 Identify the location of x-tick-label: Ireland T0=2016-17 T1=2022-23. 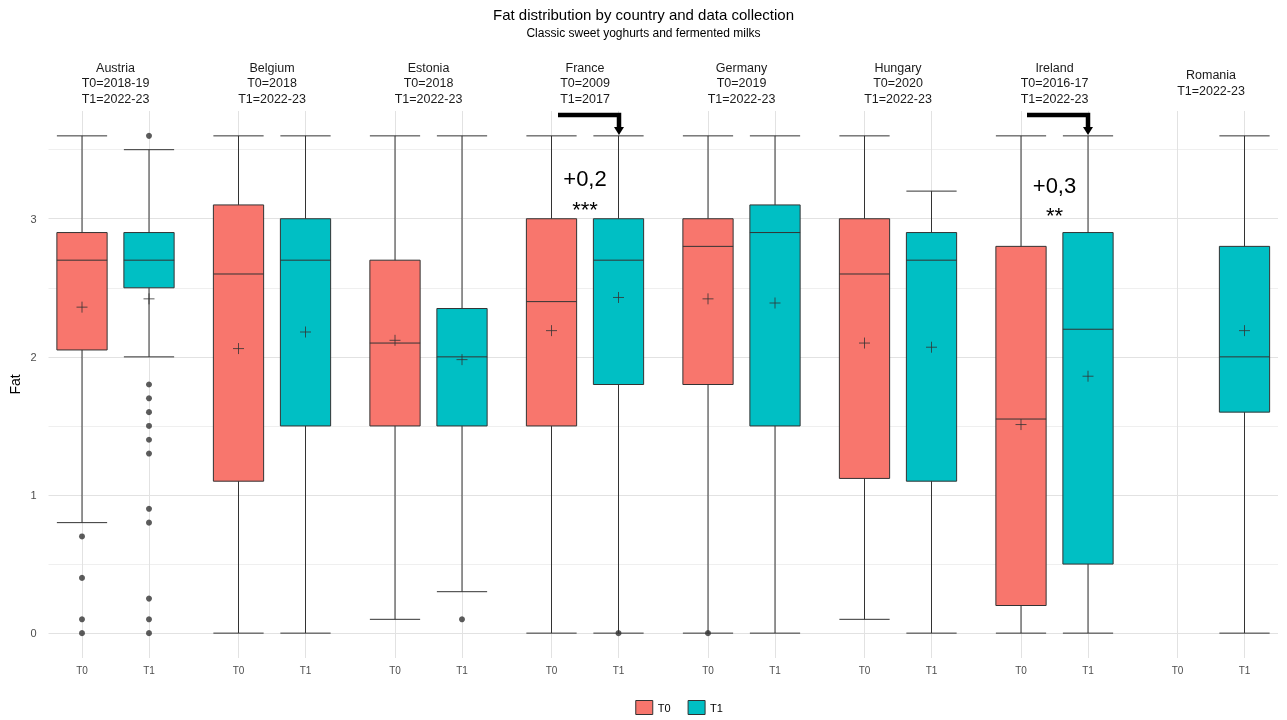
(1054, 83).